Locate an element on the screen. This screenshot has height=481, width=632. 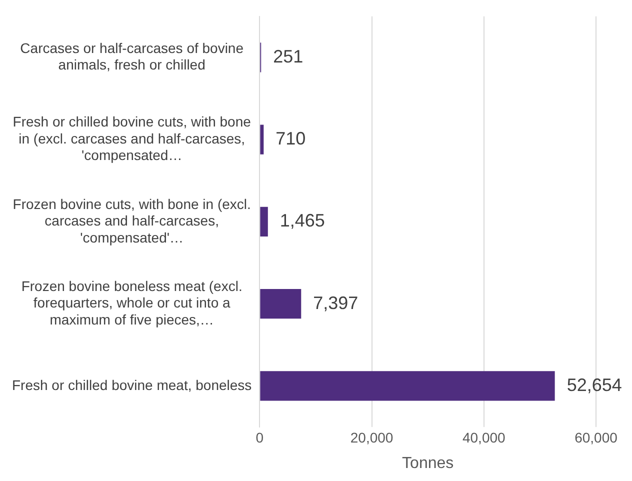
x-tick-label: 40,000 is located at coordinates (484, 437).